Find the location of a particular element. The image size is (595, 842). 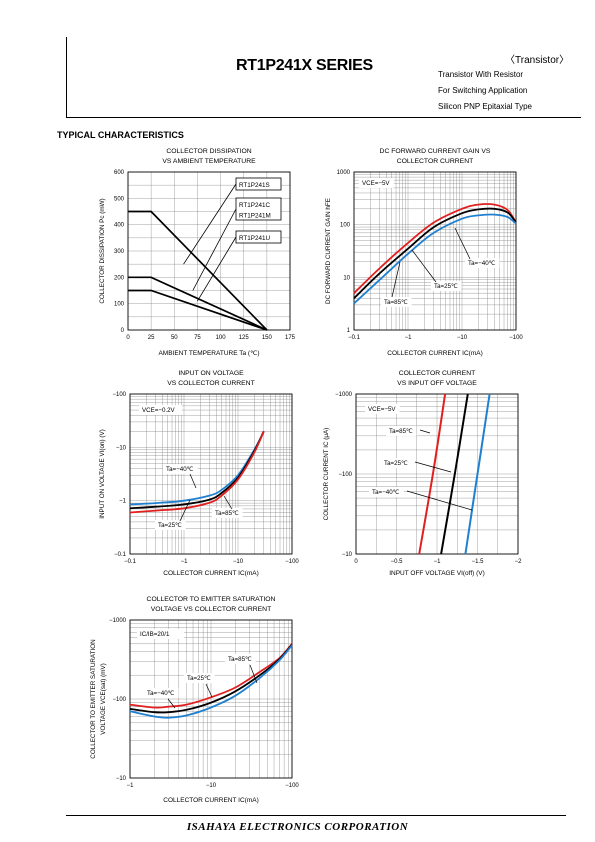

footer-divider is located at coordinates (316, 815).